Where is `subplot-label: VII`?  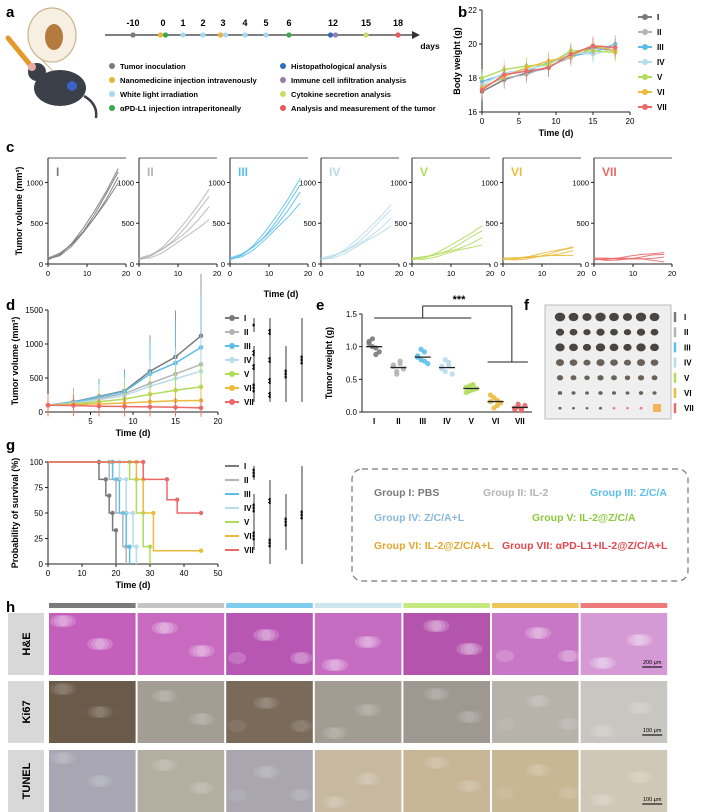 subplot-label: VII is located at coordinates (609, 172).